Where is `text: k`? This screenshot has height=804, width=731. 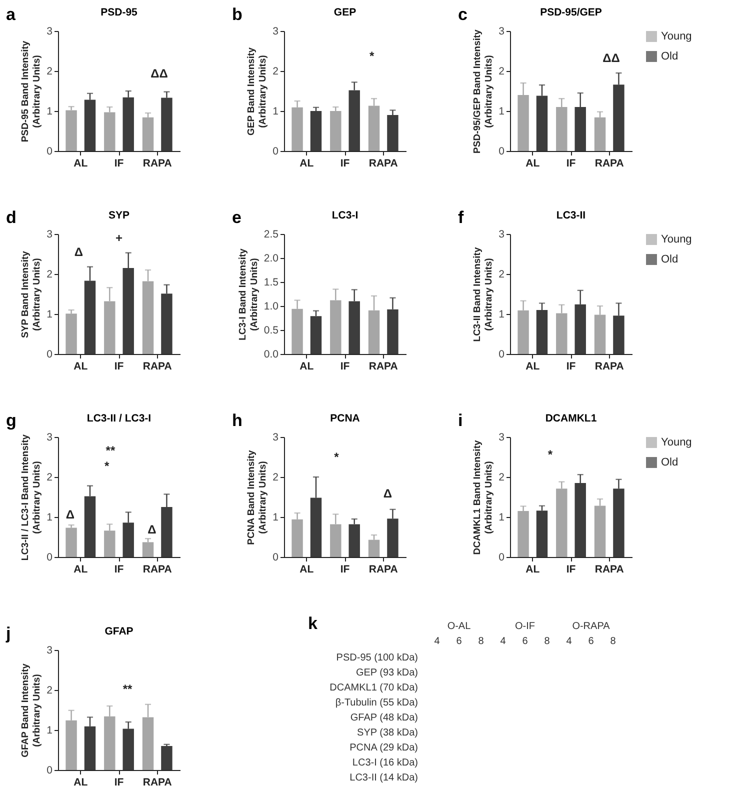
text: k is located at coordinates (313, 623).